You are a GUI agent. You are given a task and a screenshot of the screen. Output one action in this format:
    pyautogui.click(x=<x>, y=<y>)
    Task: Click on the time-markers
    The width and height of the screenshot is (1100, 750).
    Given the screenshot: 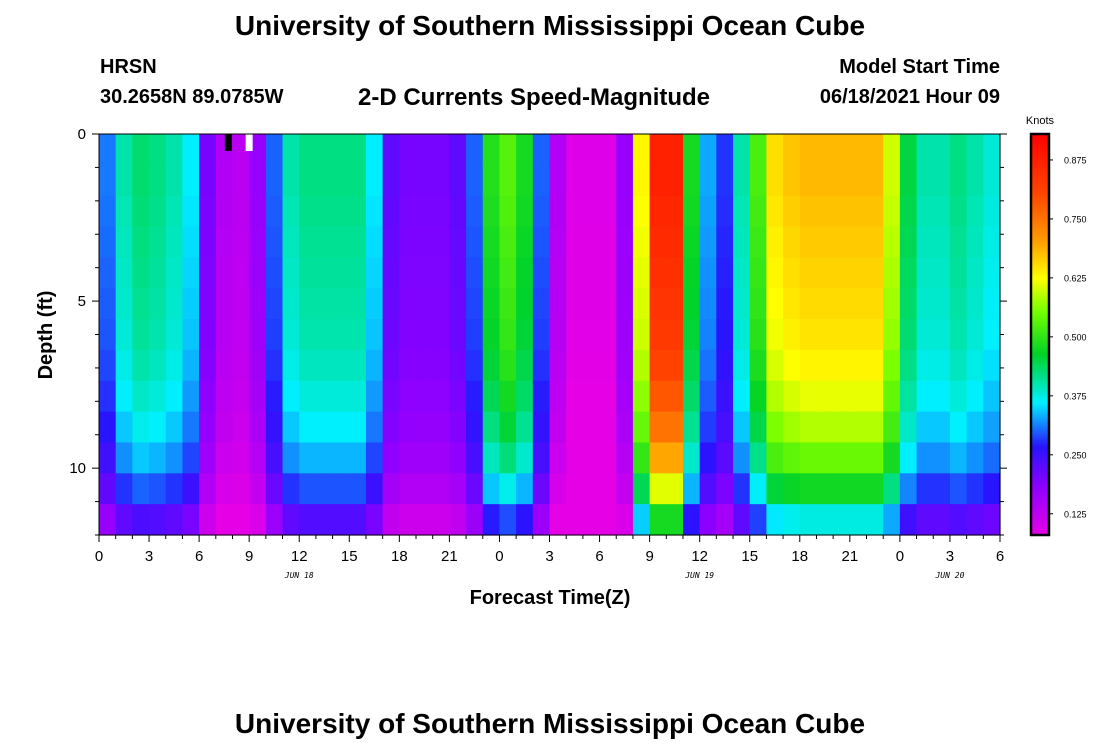 What is the action you would take?
    pyautogui.click(x=238, y=142)
    